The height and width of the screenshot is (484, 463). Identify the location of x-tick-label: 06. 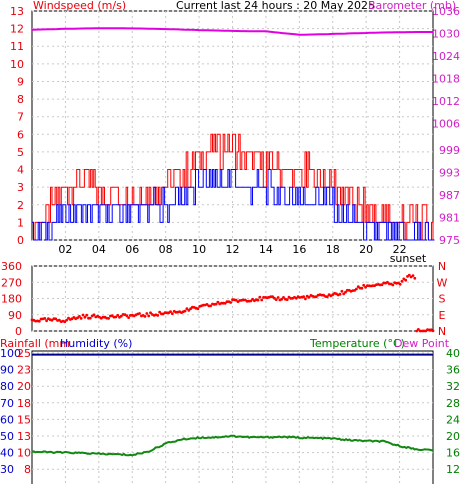
(132, 249).